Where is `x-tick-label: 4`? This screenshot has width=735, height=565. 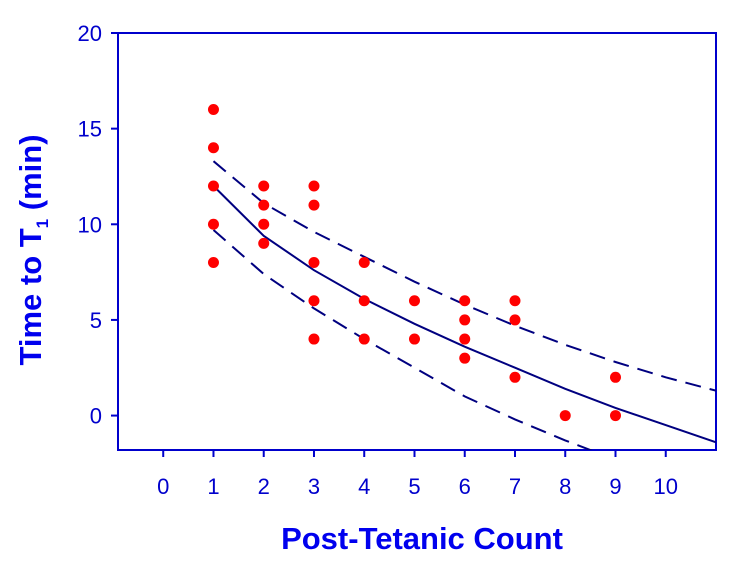 x-tick-label: 4 is located at coordinates (364, 486).